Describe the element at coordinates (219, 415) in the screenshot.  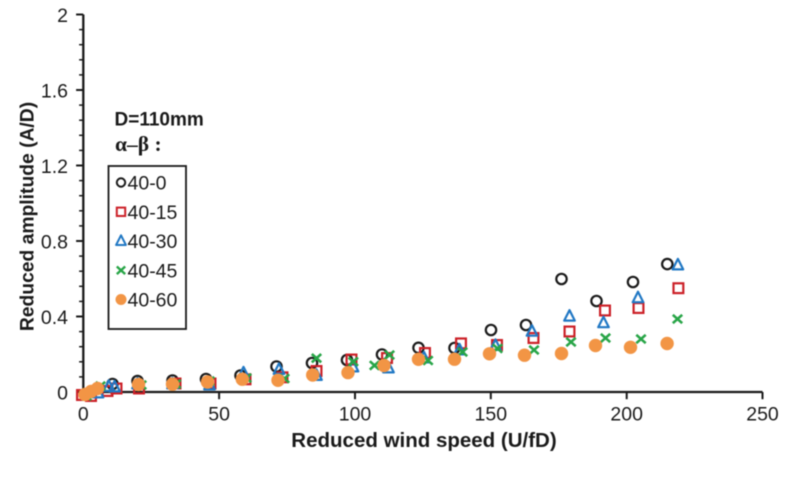
I see `svg-text: 50` at that location.